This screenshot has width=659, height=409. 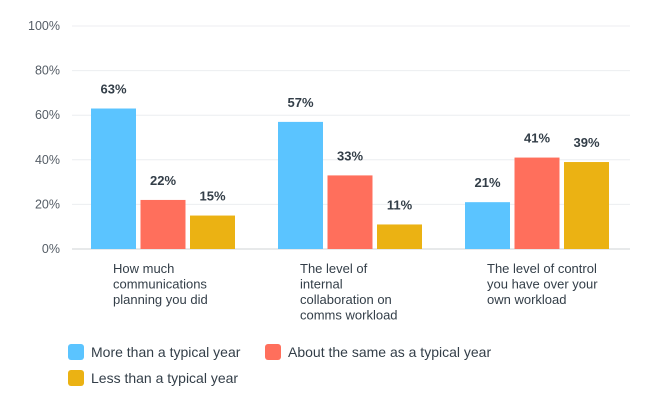 What do you see at coordinates (47, 115) in the screenshot?
I see `y-tick-label-60: 60%` at bounding box center [47, 115].